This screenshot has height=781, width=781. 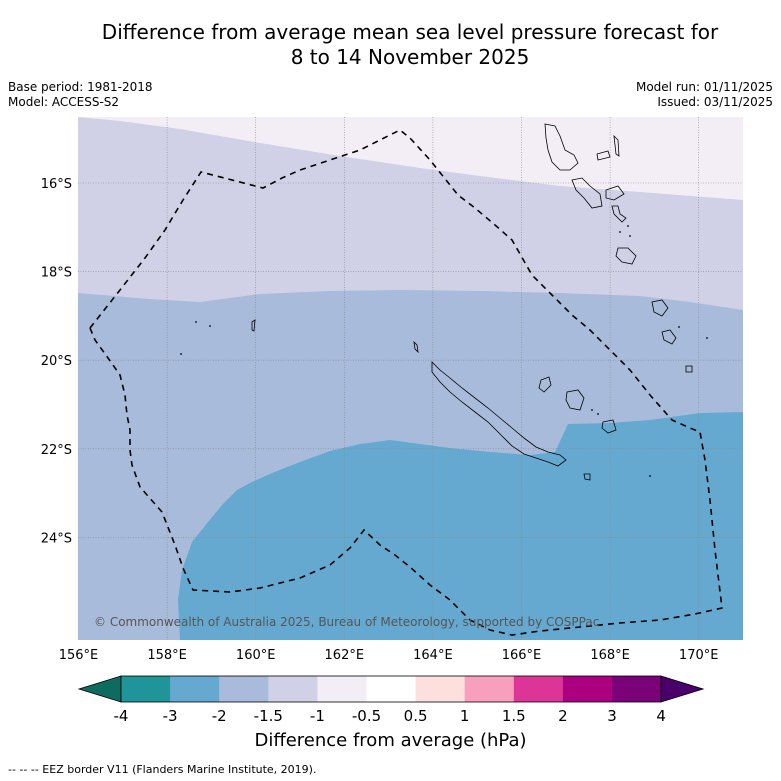 I want to click on y-tick-label: 16°S, so click(x=56, y=184).